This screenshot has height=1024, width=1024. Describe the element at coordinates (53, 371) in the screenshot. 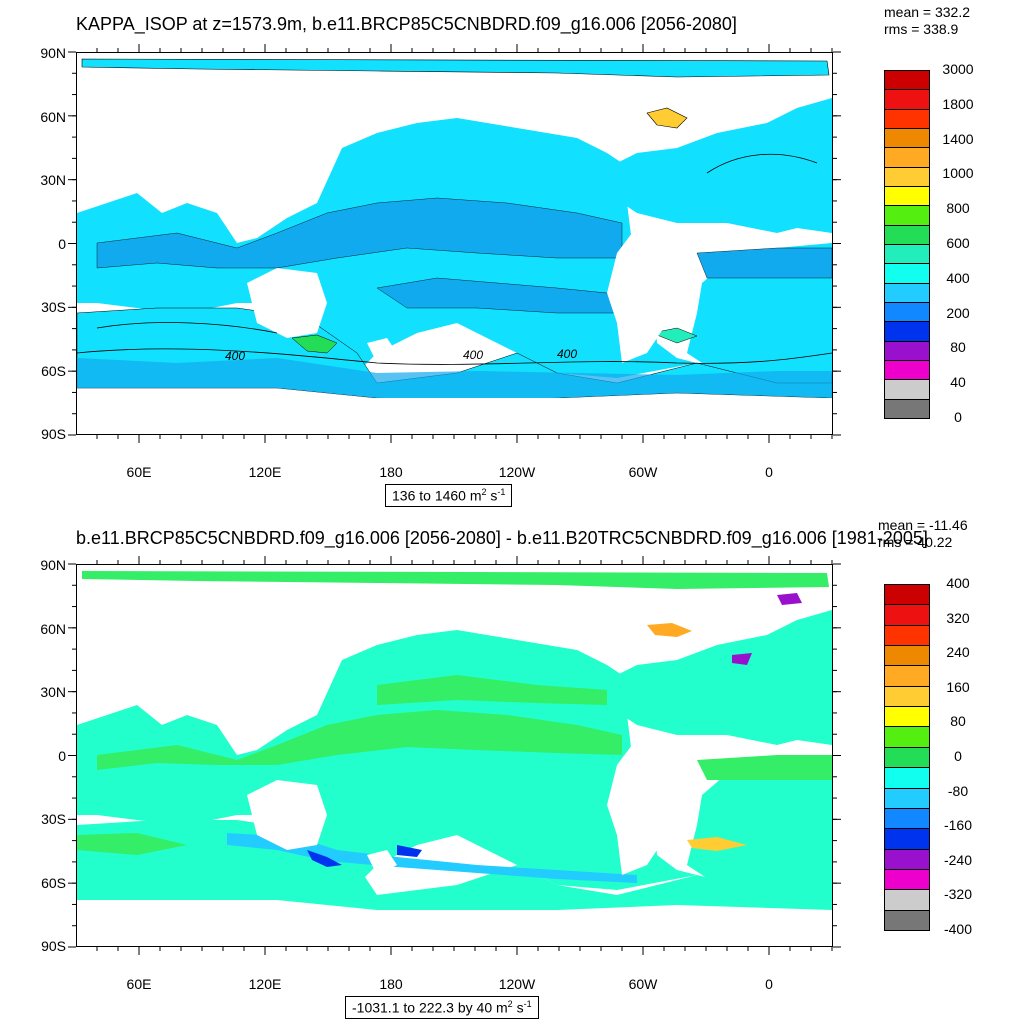

I see `panel1-ylabel-60s: 60S` at that location.